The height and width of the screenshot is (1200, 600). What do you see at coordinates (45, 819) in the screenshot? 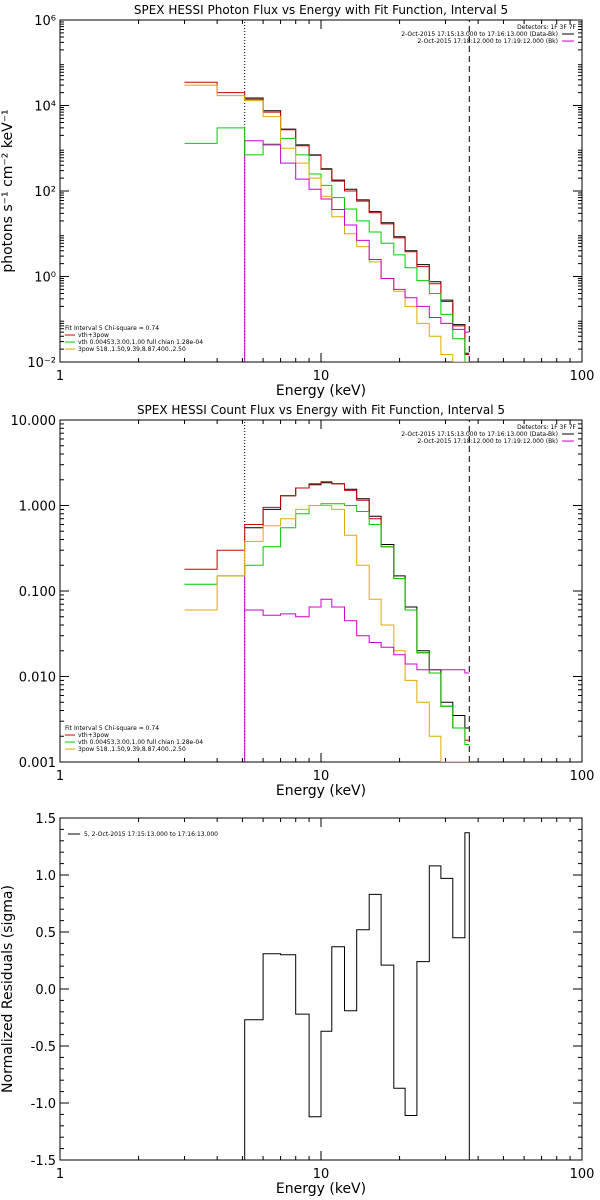
I see `y-tick-label: 1.5` at bounding box center [45, 819].